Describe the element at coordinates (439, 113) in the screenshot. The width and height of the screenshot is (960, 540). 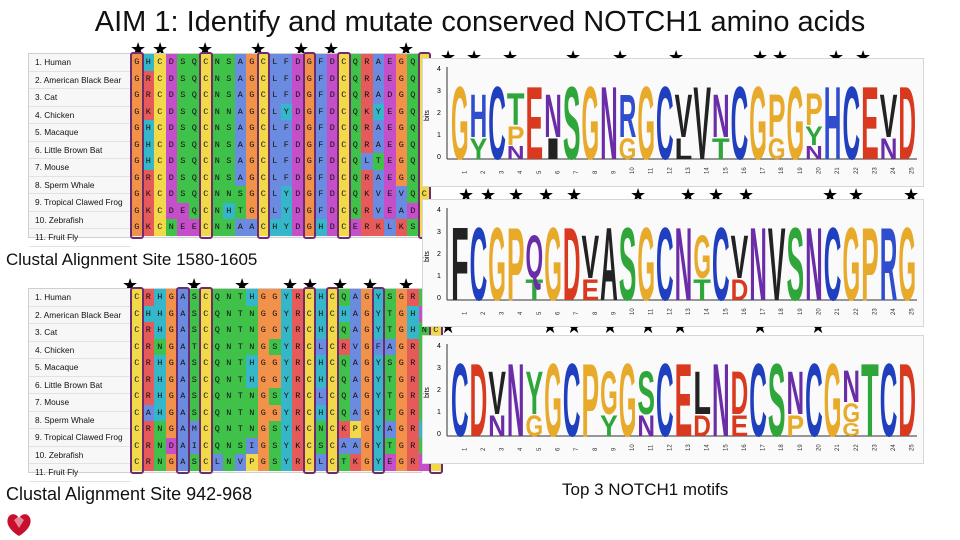
I see `logo-tick-label: 2` at that location.